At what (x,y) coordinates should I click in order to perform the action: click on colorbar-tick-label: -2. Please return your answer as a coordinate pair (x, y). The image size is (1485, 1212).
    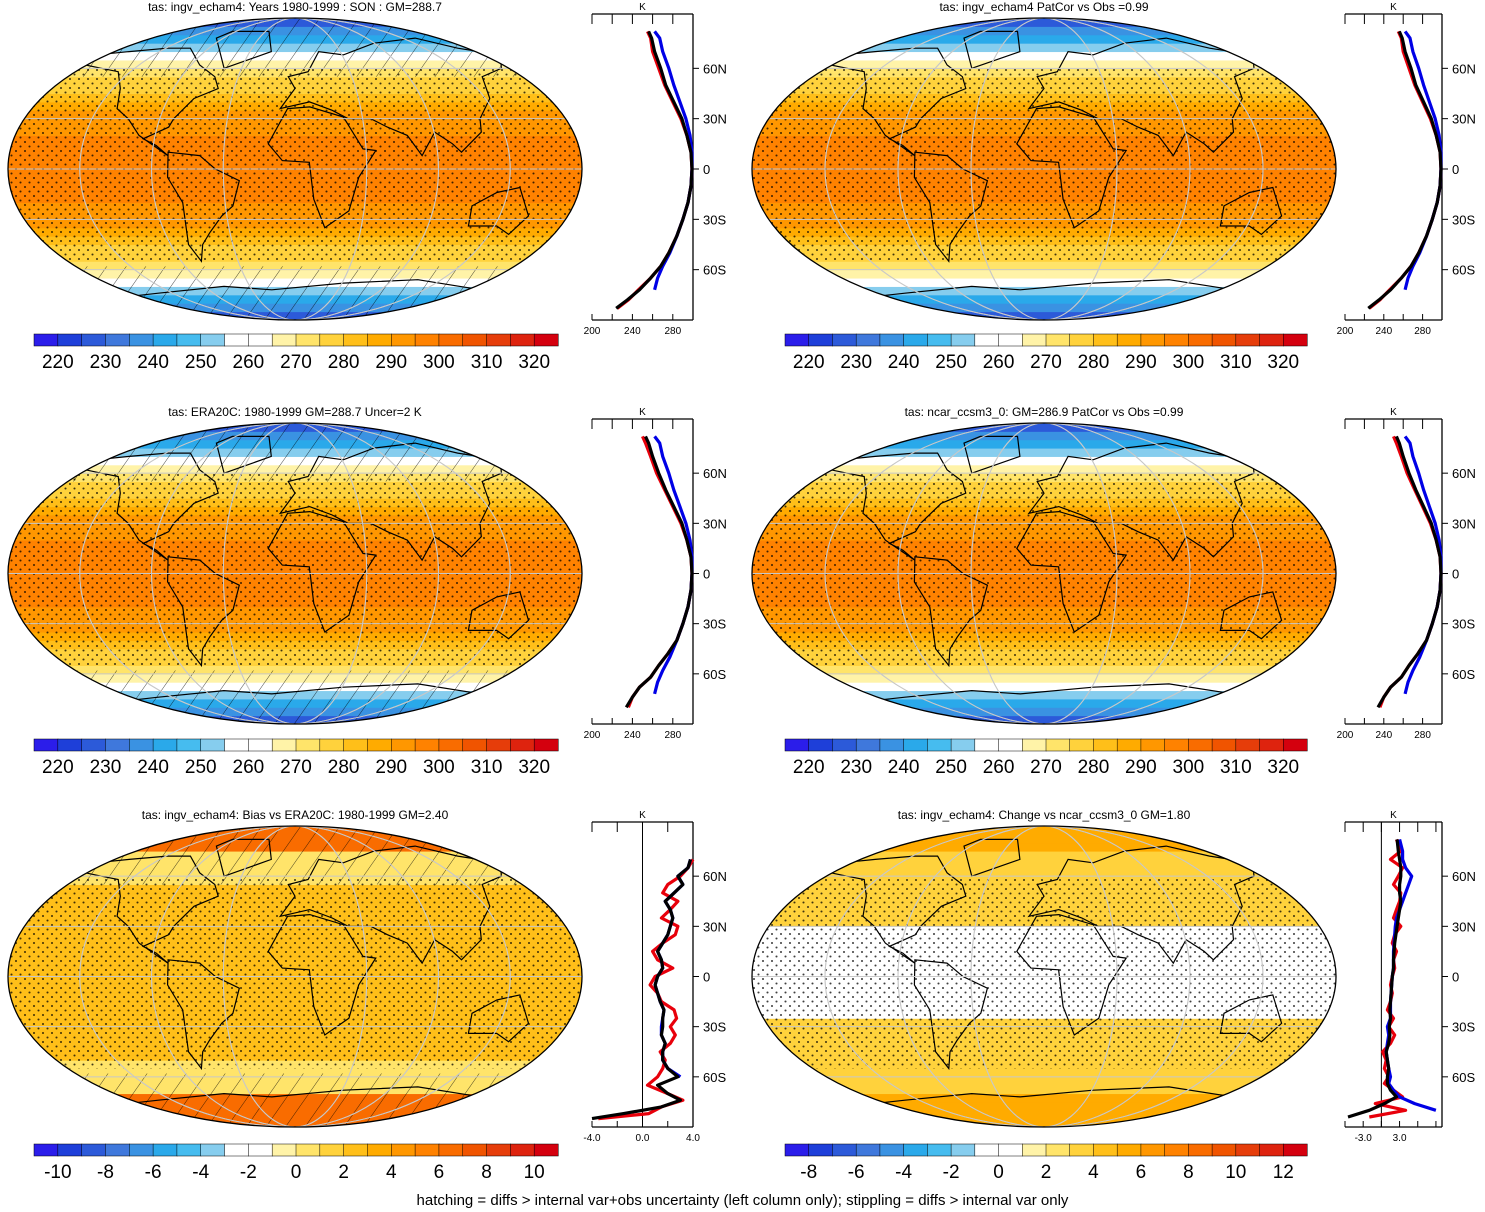
    Looking at the image, I should click on (248, 1172).